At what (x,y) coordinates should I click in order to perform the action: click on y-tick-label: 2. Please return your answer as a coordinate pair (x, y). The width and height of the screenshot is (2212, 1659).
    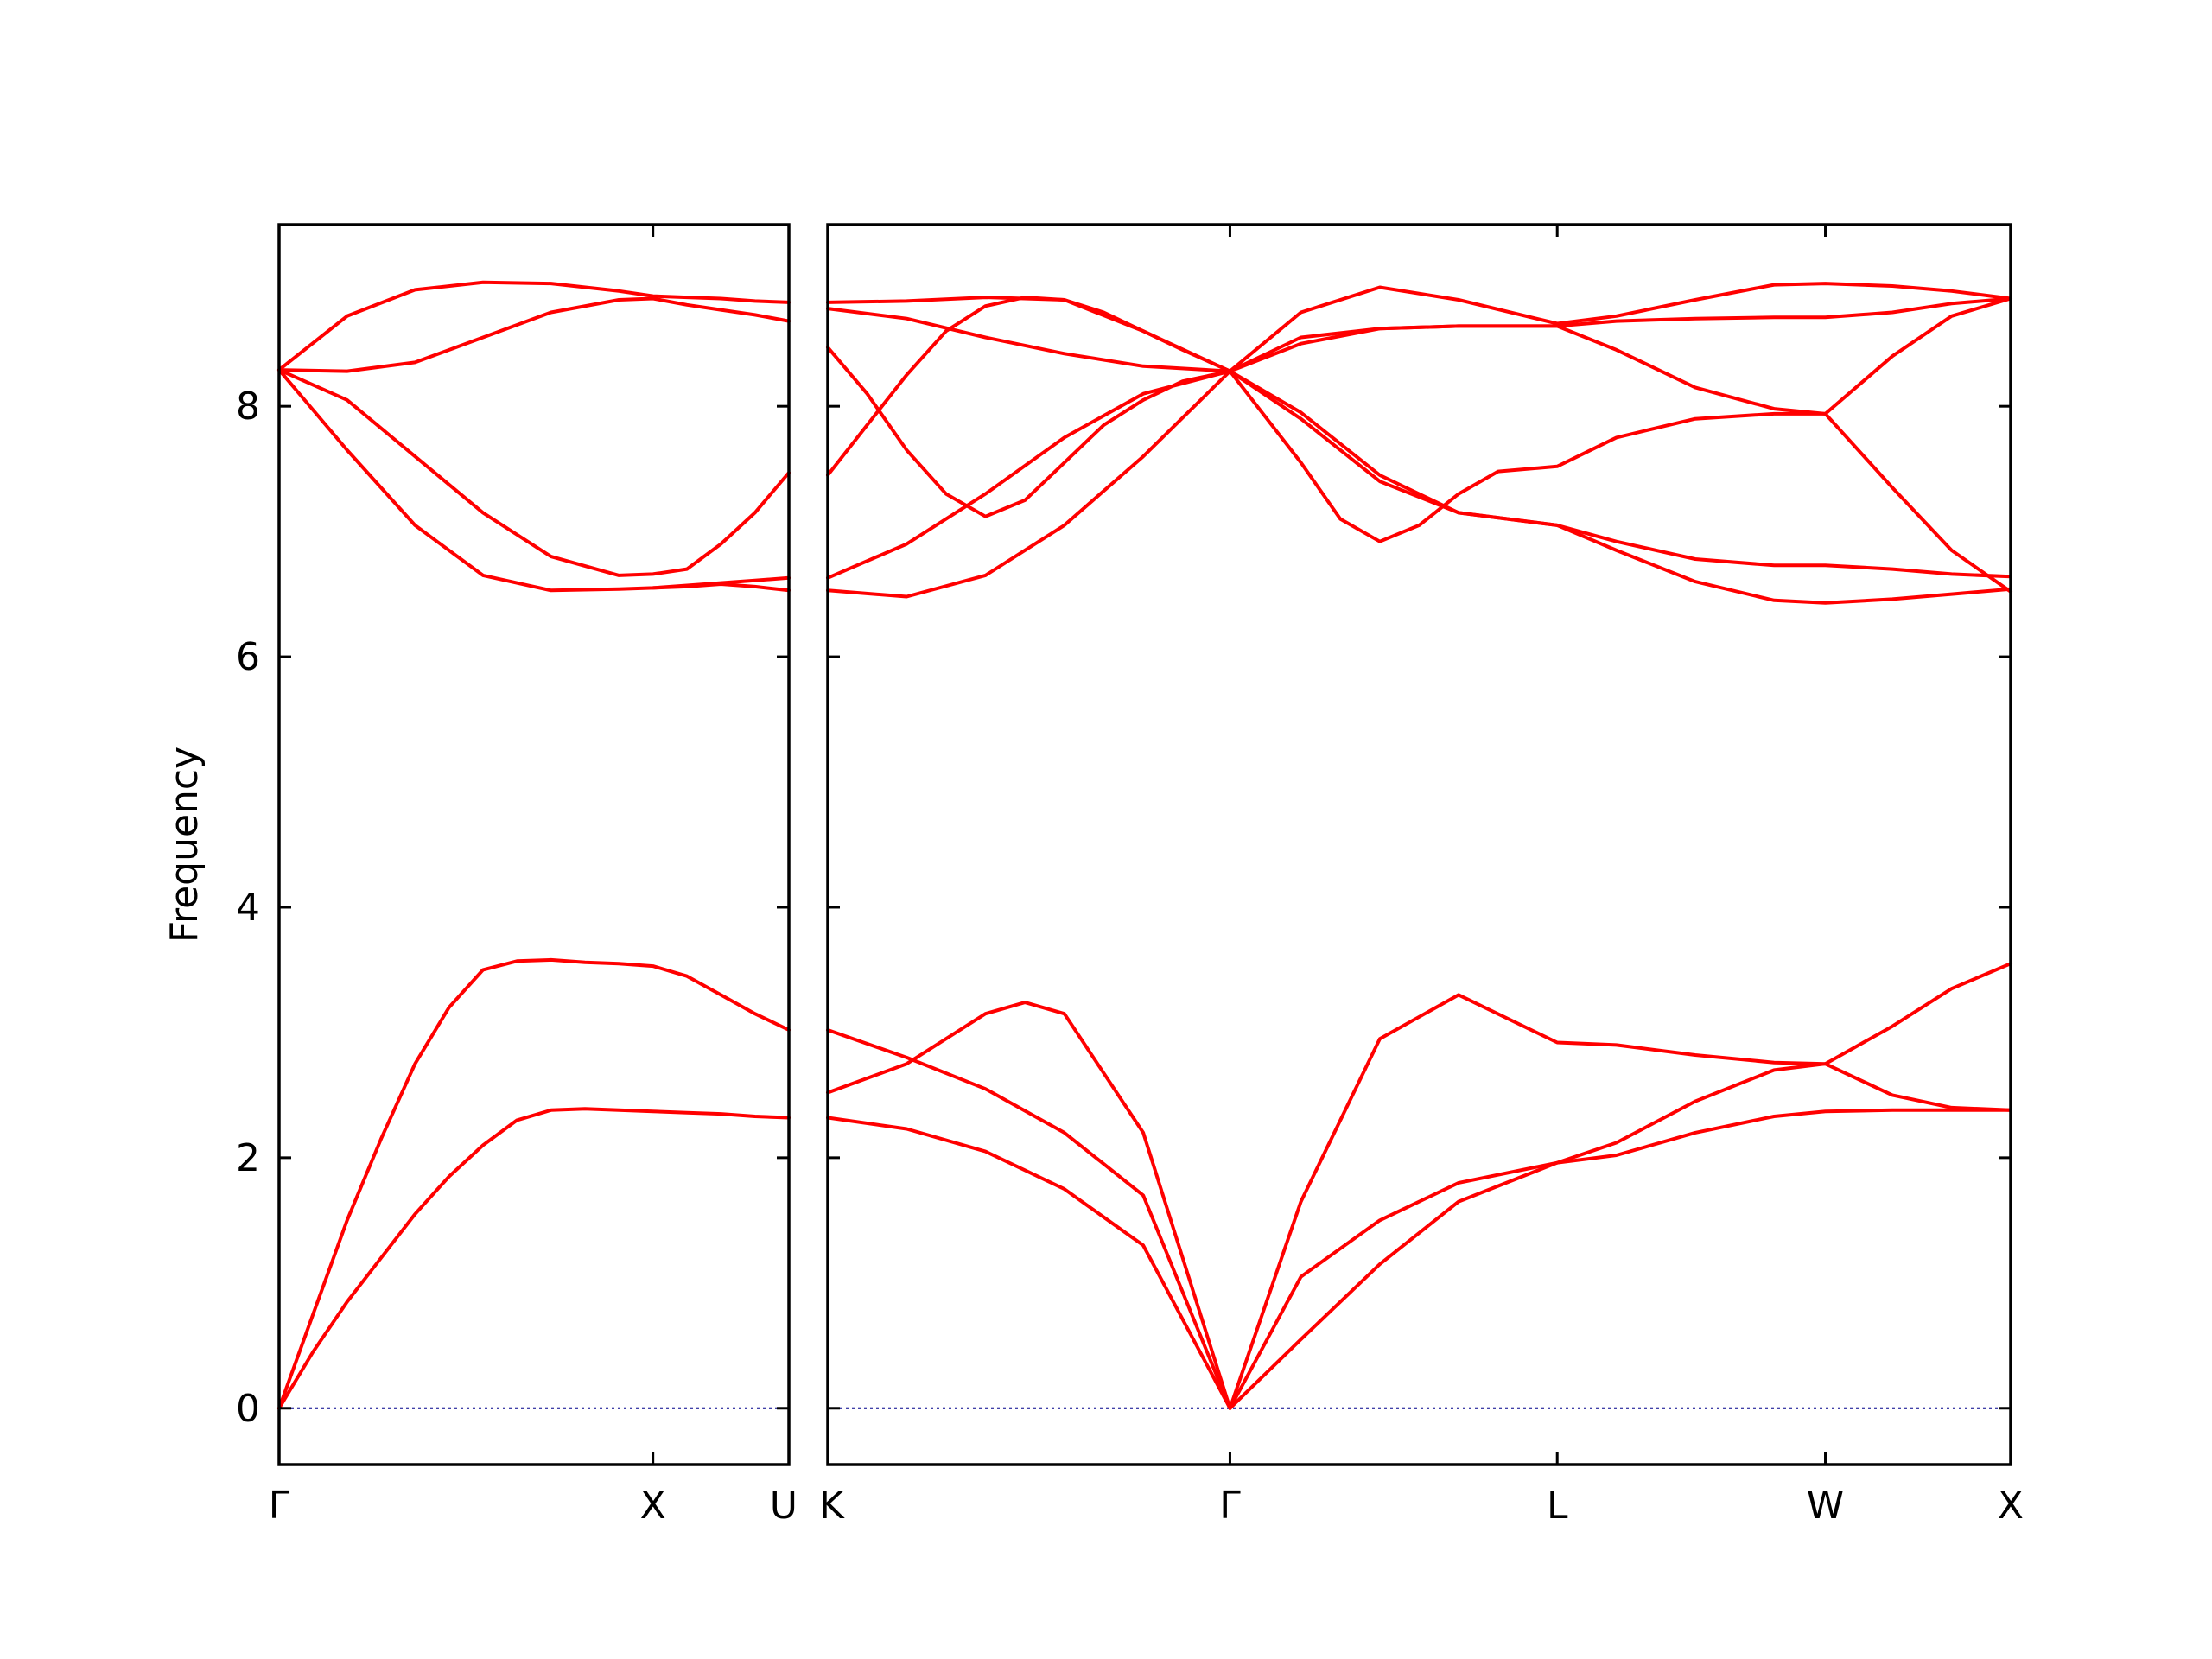
    Looking at the image, I should click on (248, 1158).